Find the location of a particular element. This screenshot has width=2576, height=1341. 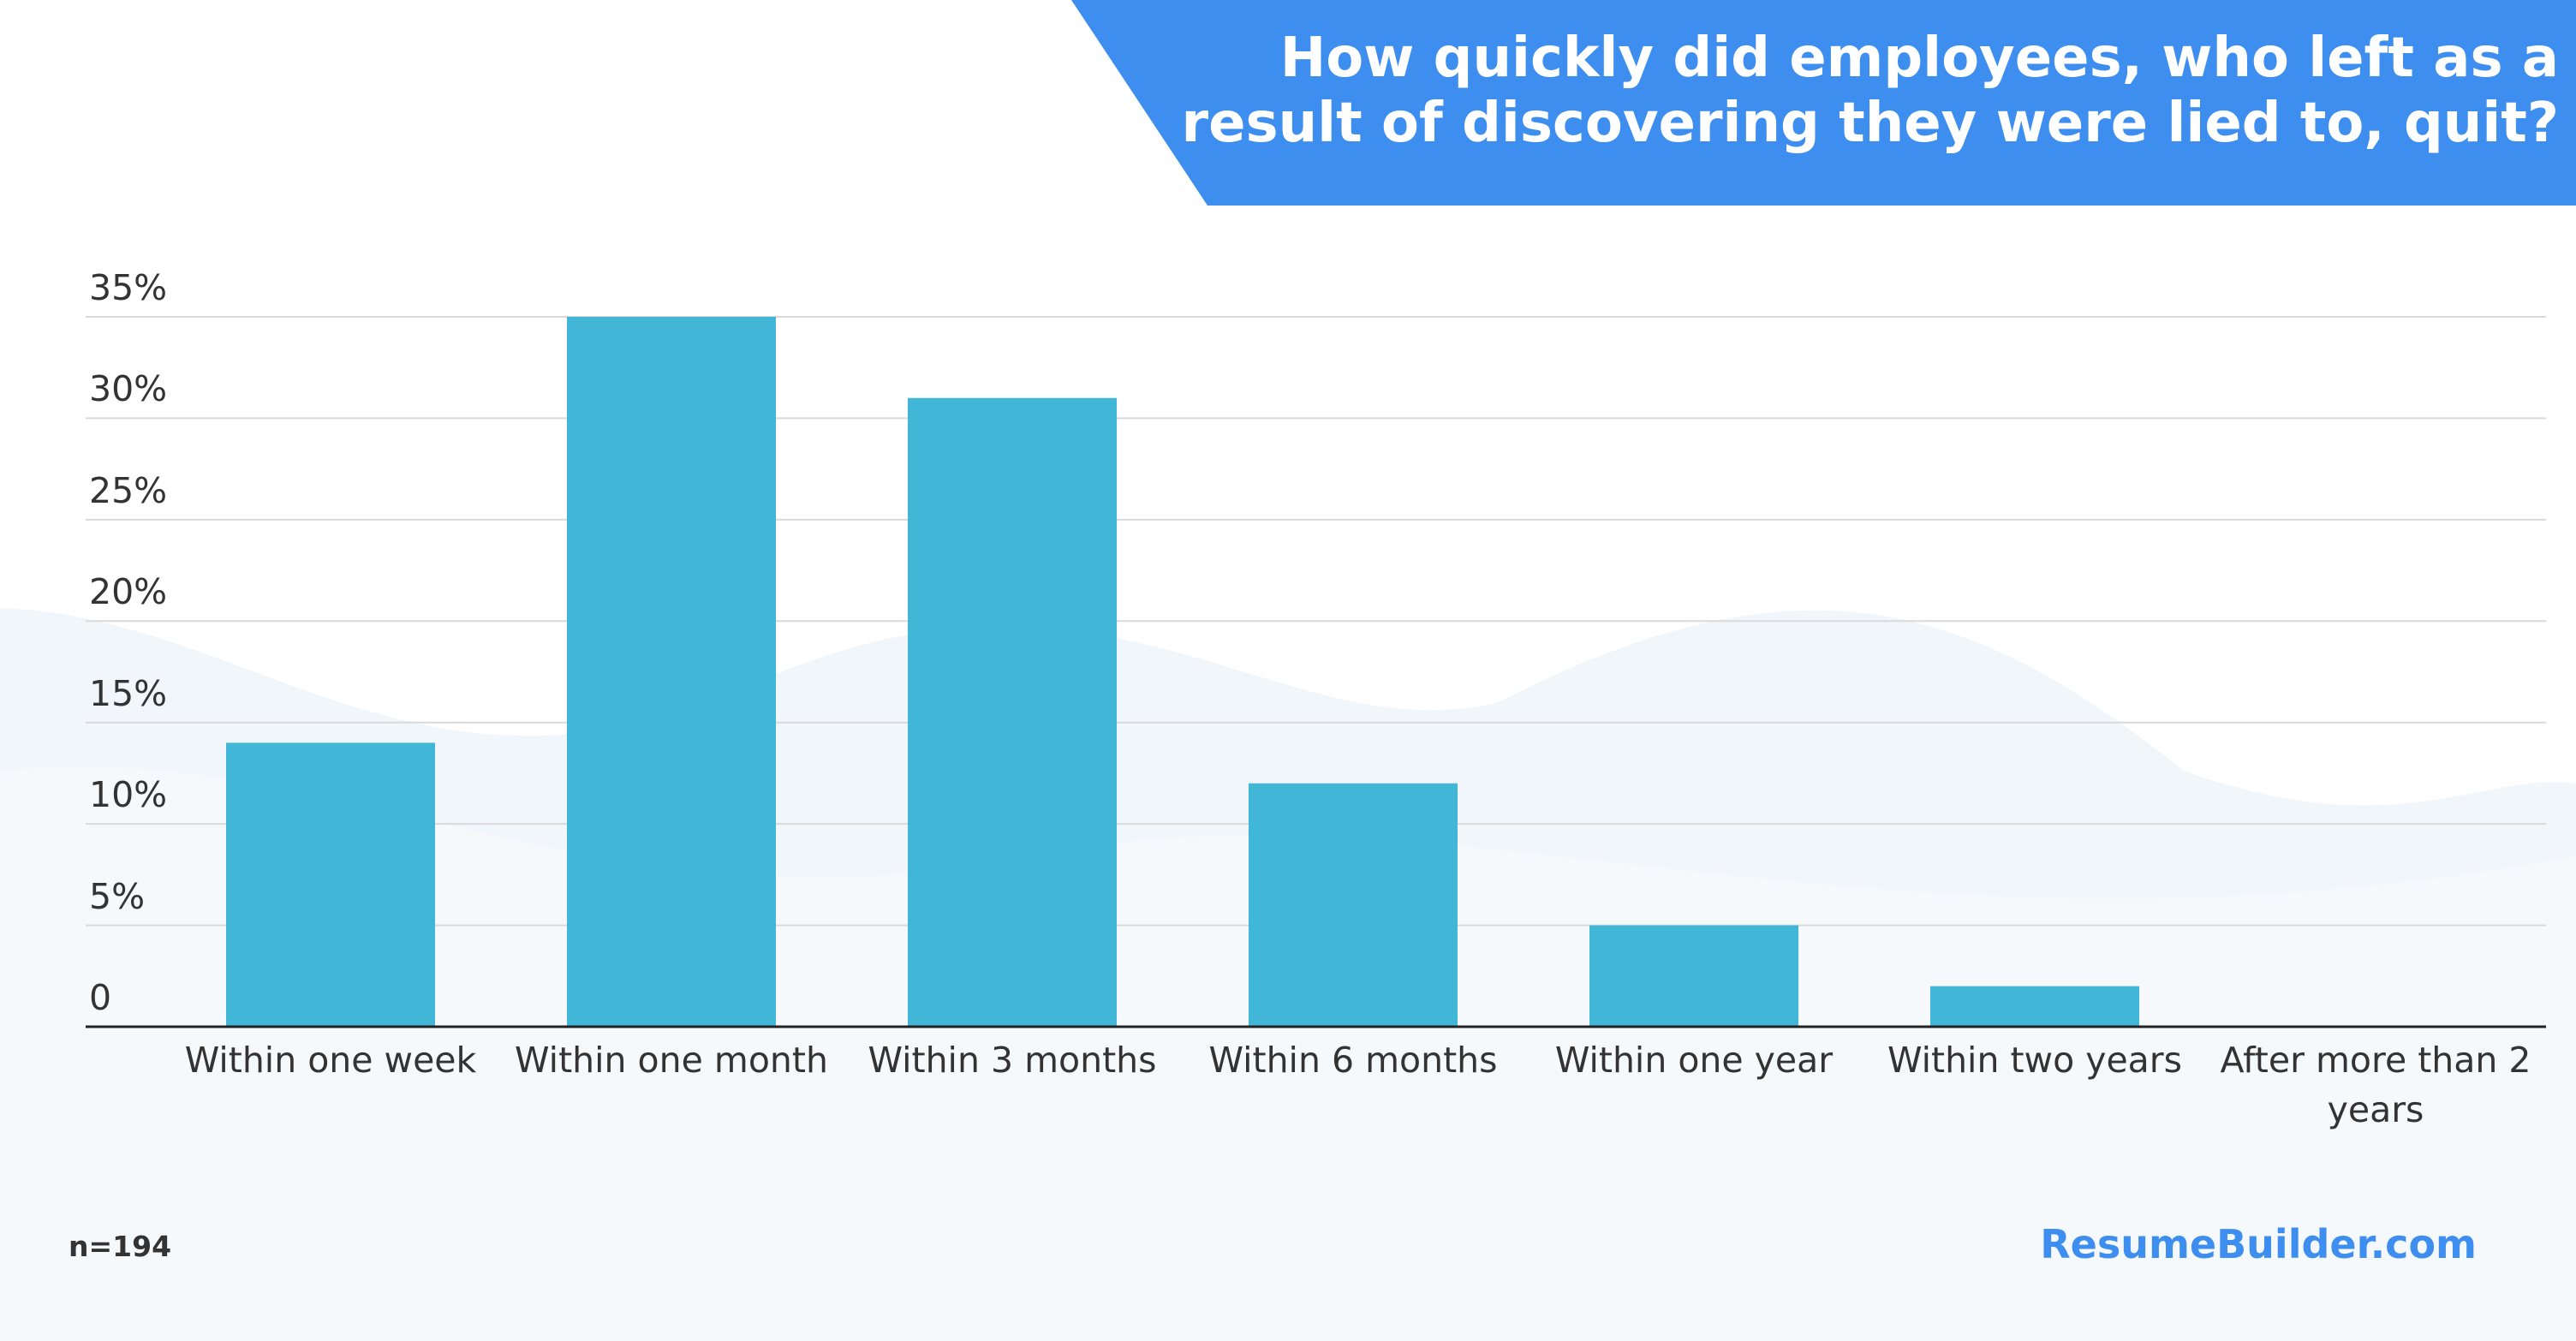

source: ResumeBuilder.com is located at coordinates (2258, 1244).